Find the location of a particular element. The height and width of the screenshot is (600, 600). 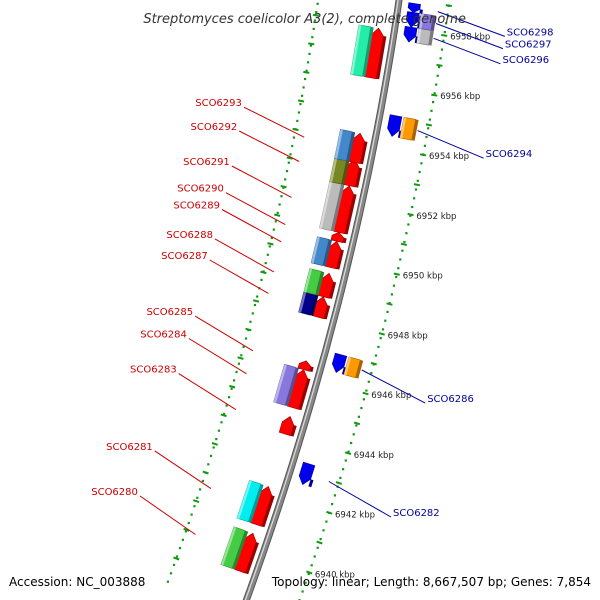

reverse-gene-sco6286 is located at coordinates (339, 362).